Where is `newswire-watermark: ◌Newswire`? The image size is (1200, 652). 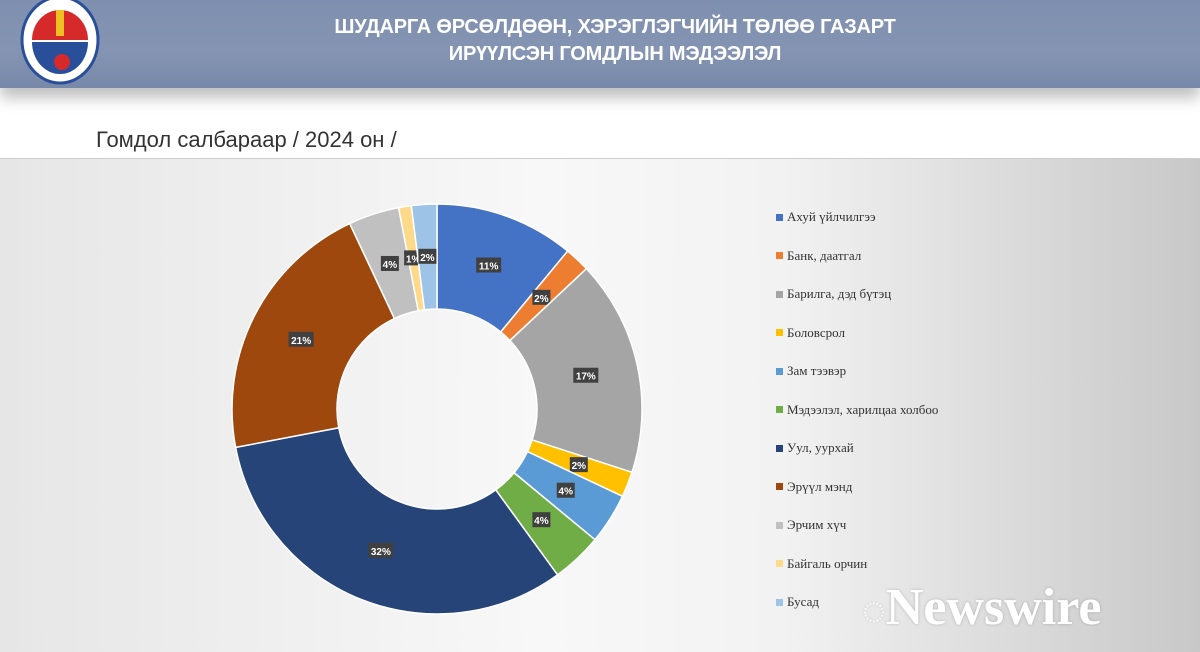 newswire-watermark: ◌Newswire is located at coordinates (982, 607).